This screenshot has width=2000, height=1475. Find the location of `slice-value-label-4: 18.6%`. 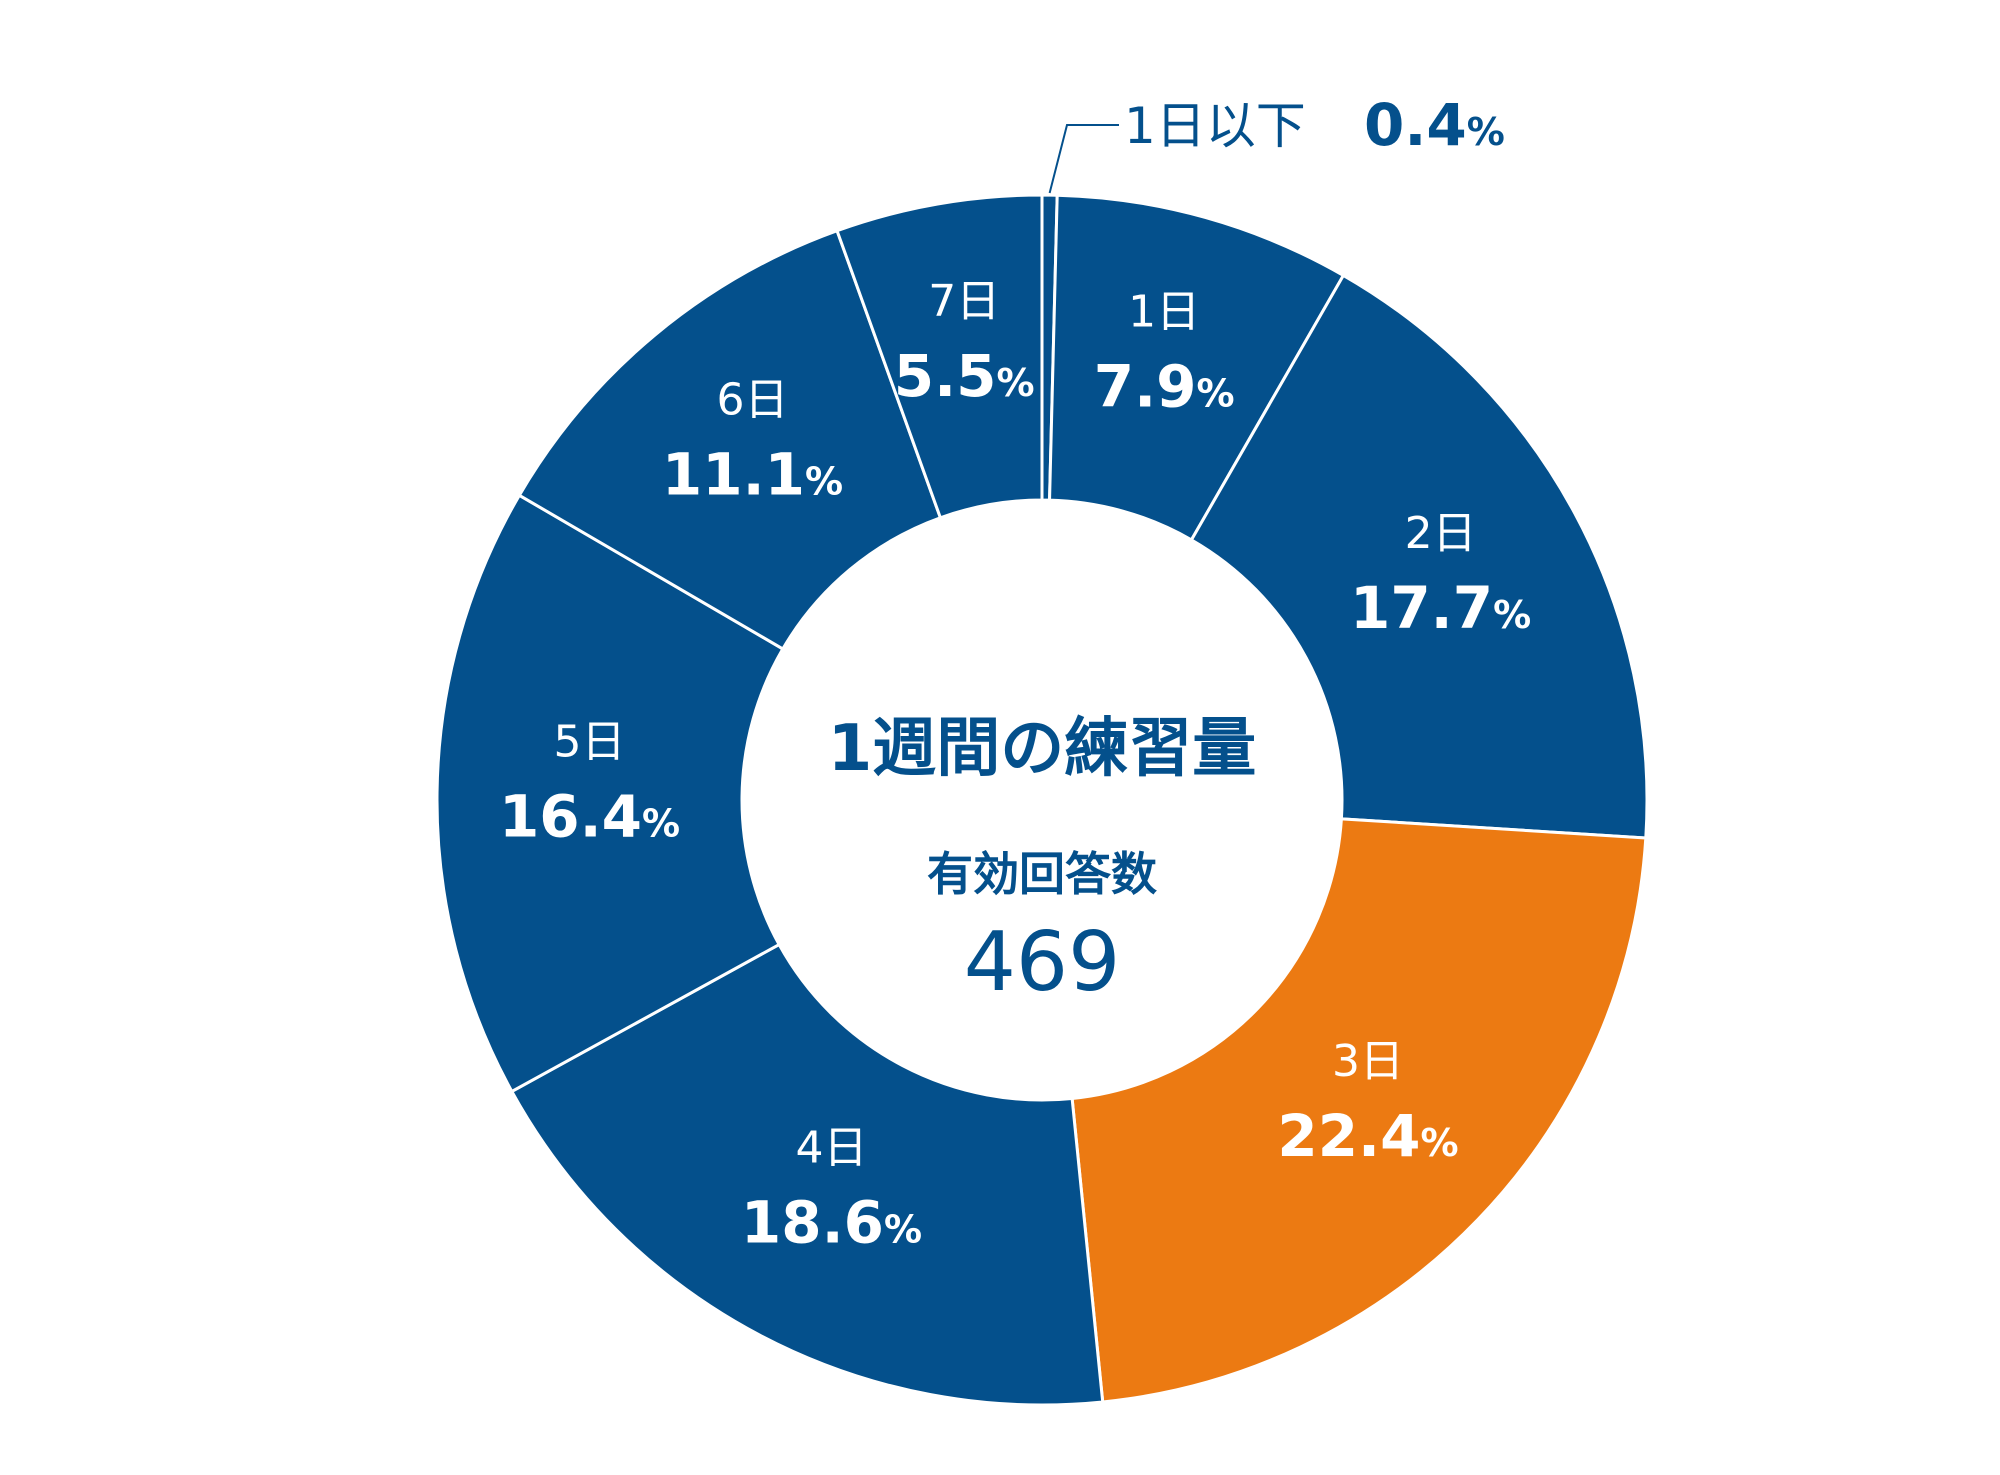

slice-value-label-4: 18.6% is located at coordinates (831, 1223).